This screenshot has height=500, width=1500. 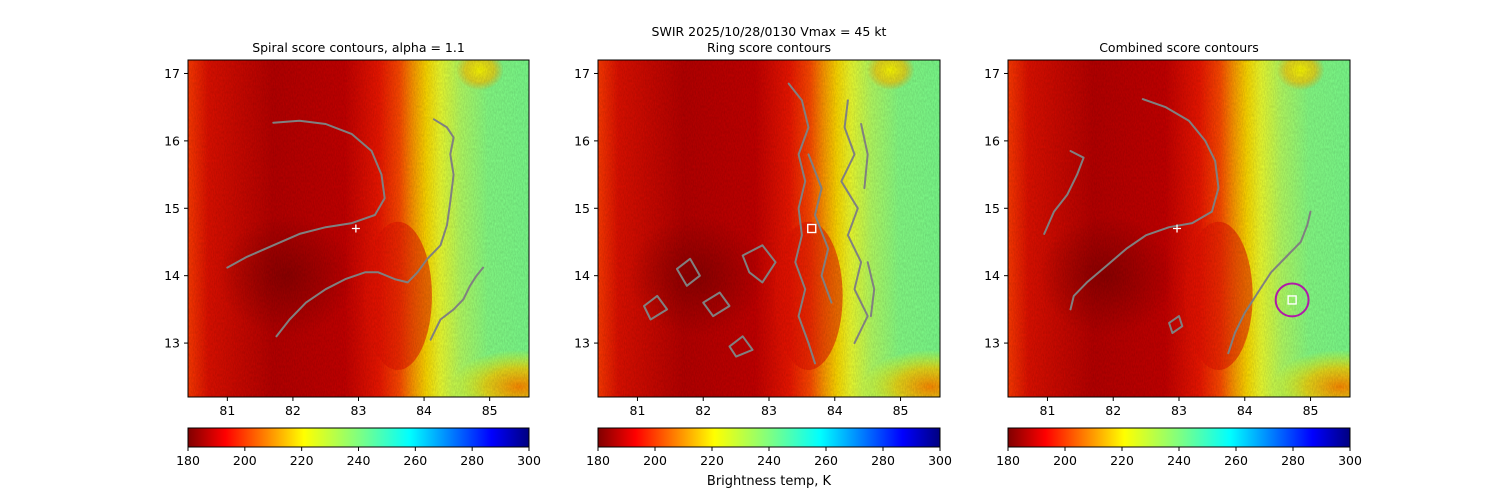 I want to click on panel-title: Combined score contours, so click(x=1179, y=47).